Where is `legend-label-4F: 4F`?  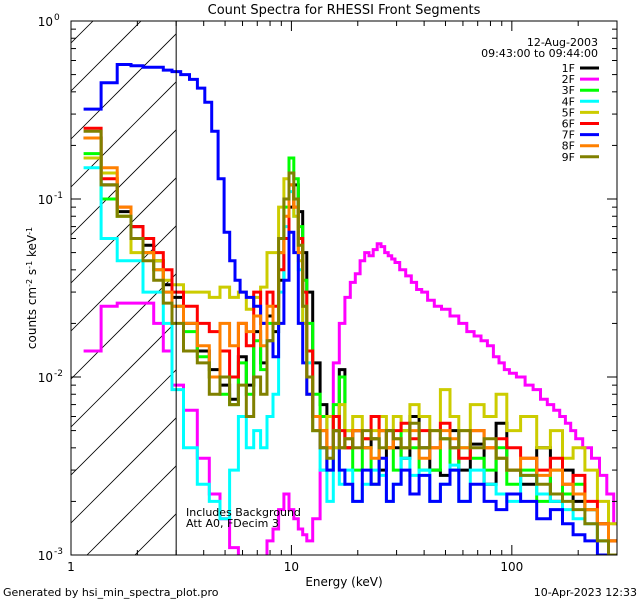
legend-label-4F: 4F is located at coordinates (568, 101).